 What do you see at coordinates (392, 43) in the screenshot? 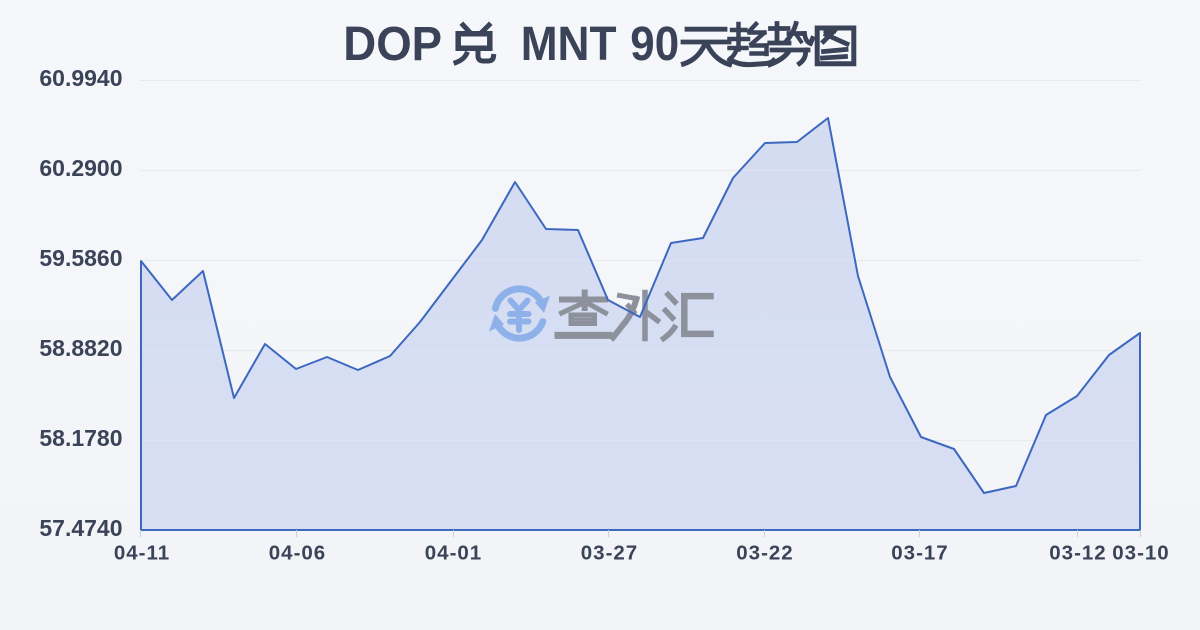
I see `svg-text: DOP` at bounding box center [392, 43].